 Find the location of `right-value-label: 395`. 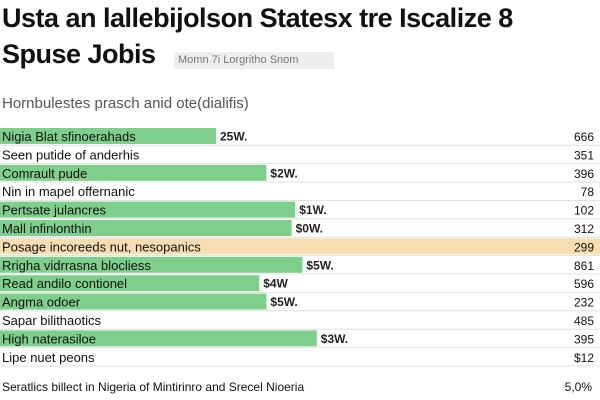

right-value-label: 395 is located at coordinates (584, 339).